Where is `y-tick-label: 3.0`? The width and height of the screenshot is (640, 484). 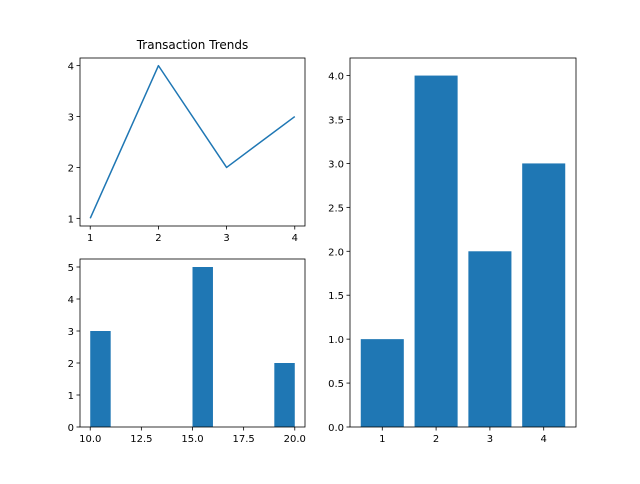
y-tick-label: 3.0 is located at coordinates (336, 164).